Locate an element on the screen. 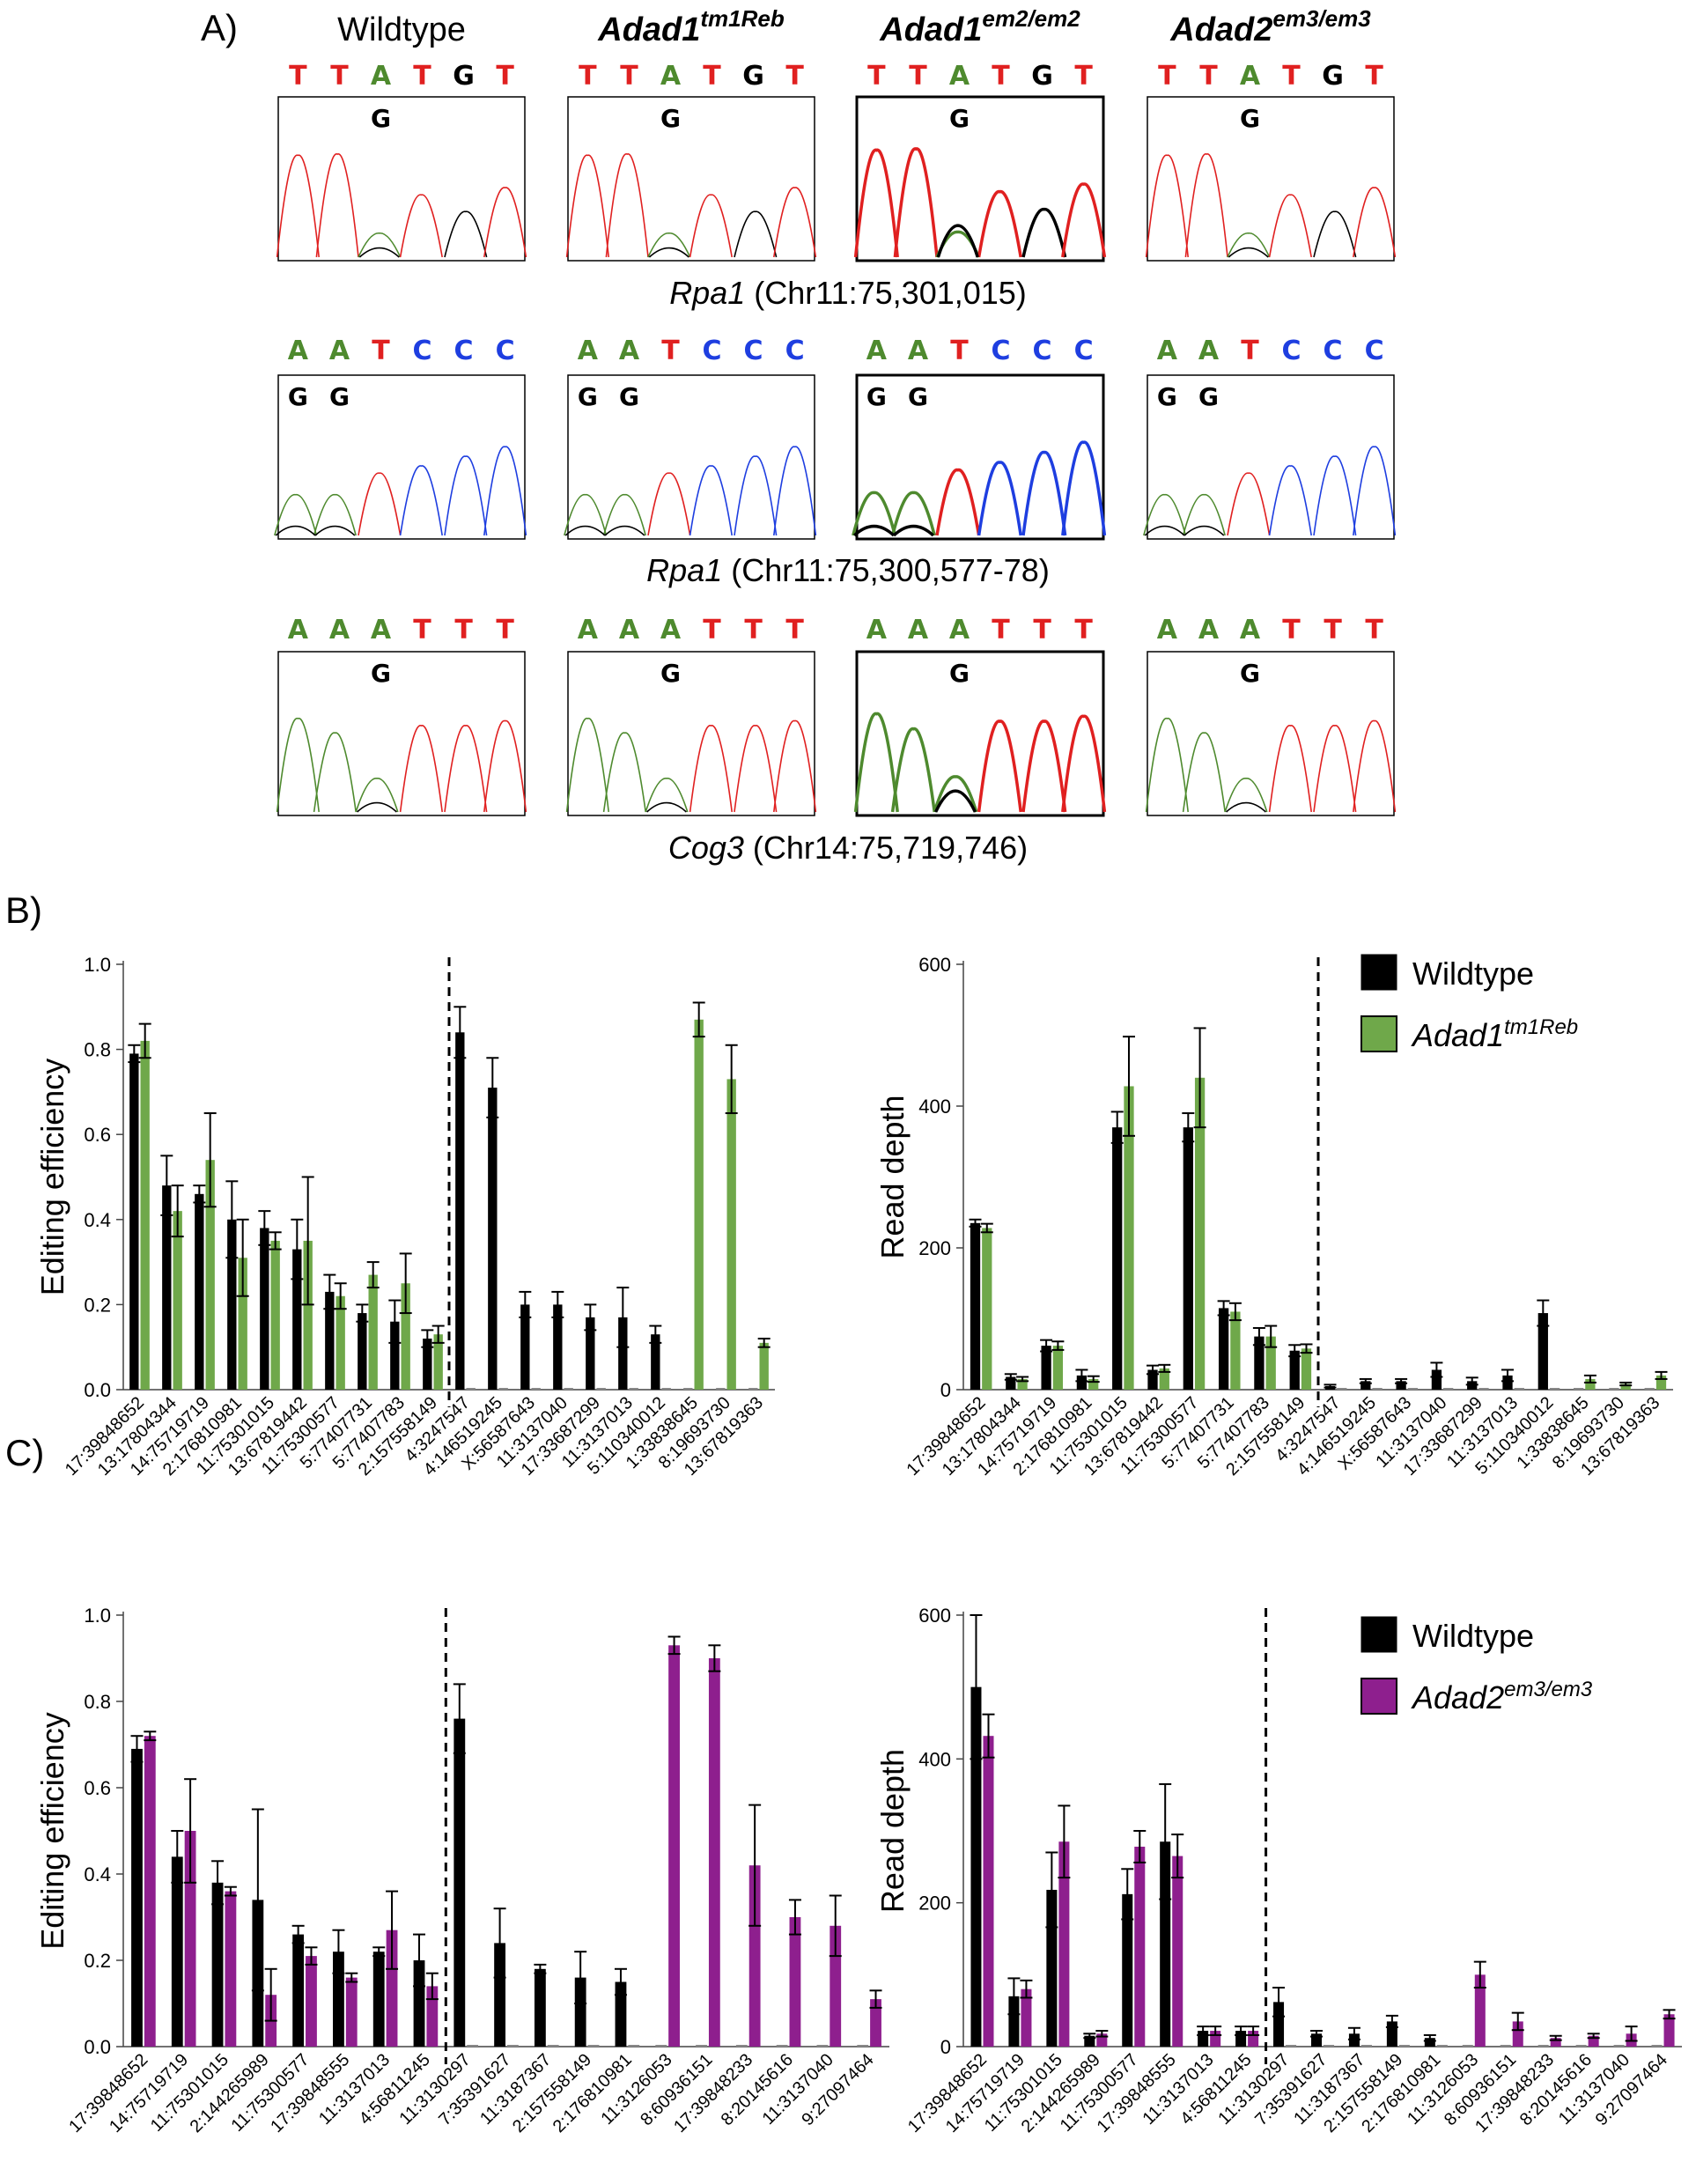 The image size is (1696, 2184). y-tick-label: 400 is located at coordinates (934, 1107).